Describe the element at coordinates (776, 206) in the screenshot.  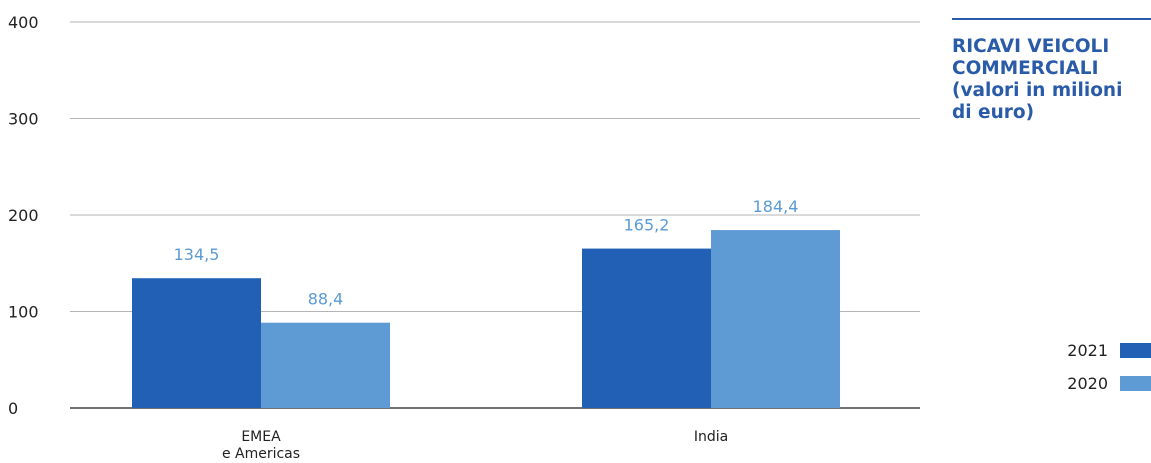
I see `data-label-2020-1: 184,4` at that location.